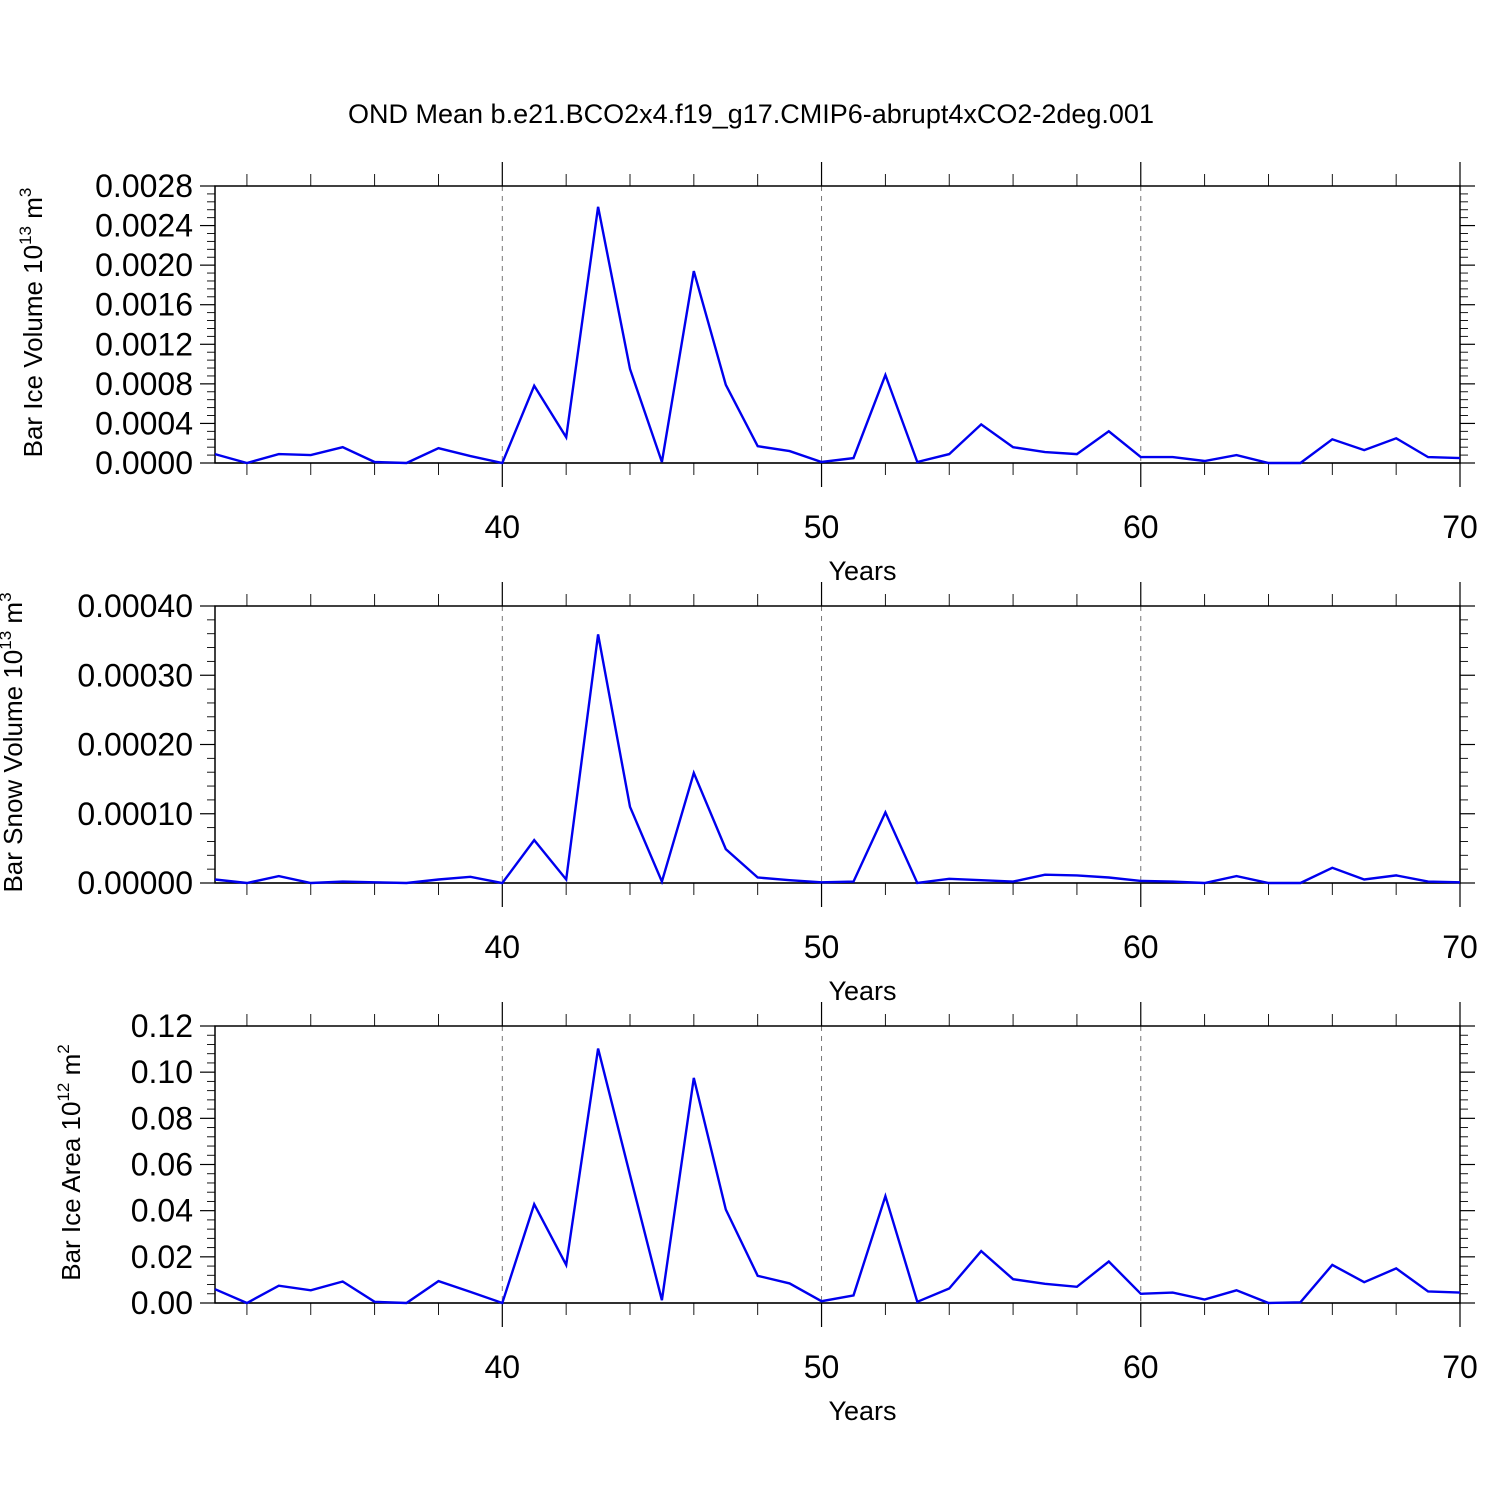  What do you see at coordinates (14, 742) in the screenshot?
I see `y-axis-label: Bar Snow Volume 1013 m3` at bounding box center [14, 742].